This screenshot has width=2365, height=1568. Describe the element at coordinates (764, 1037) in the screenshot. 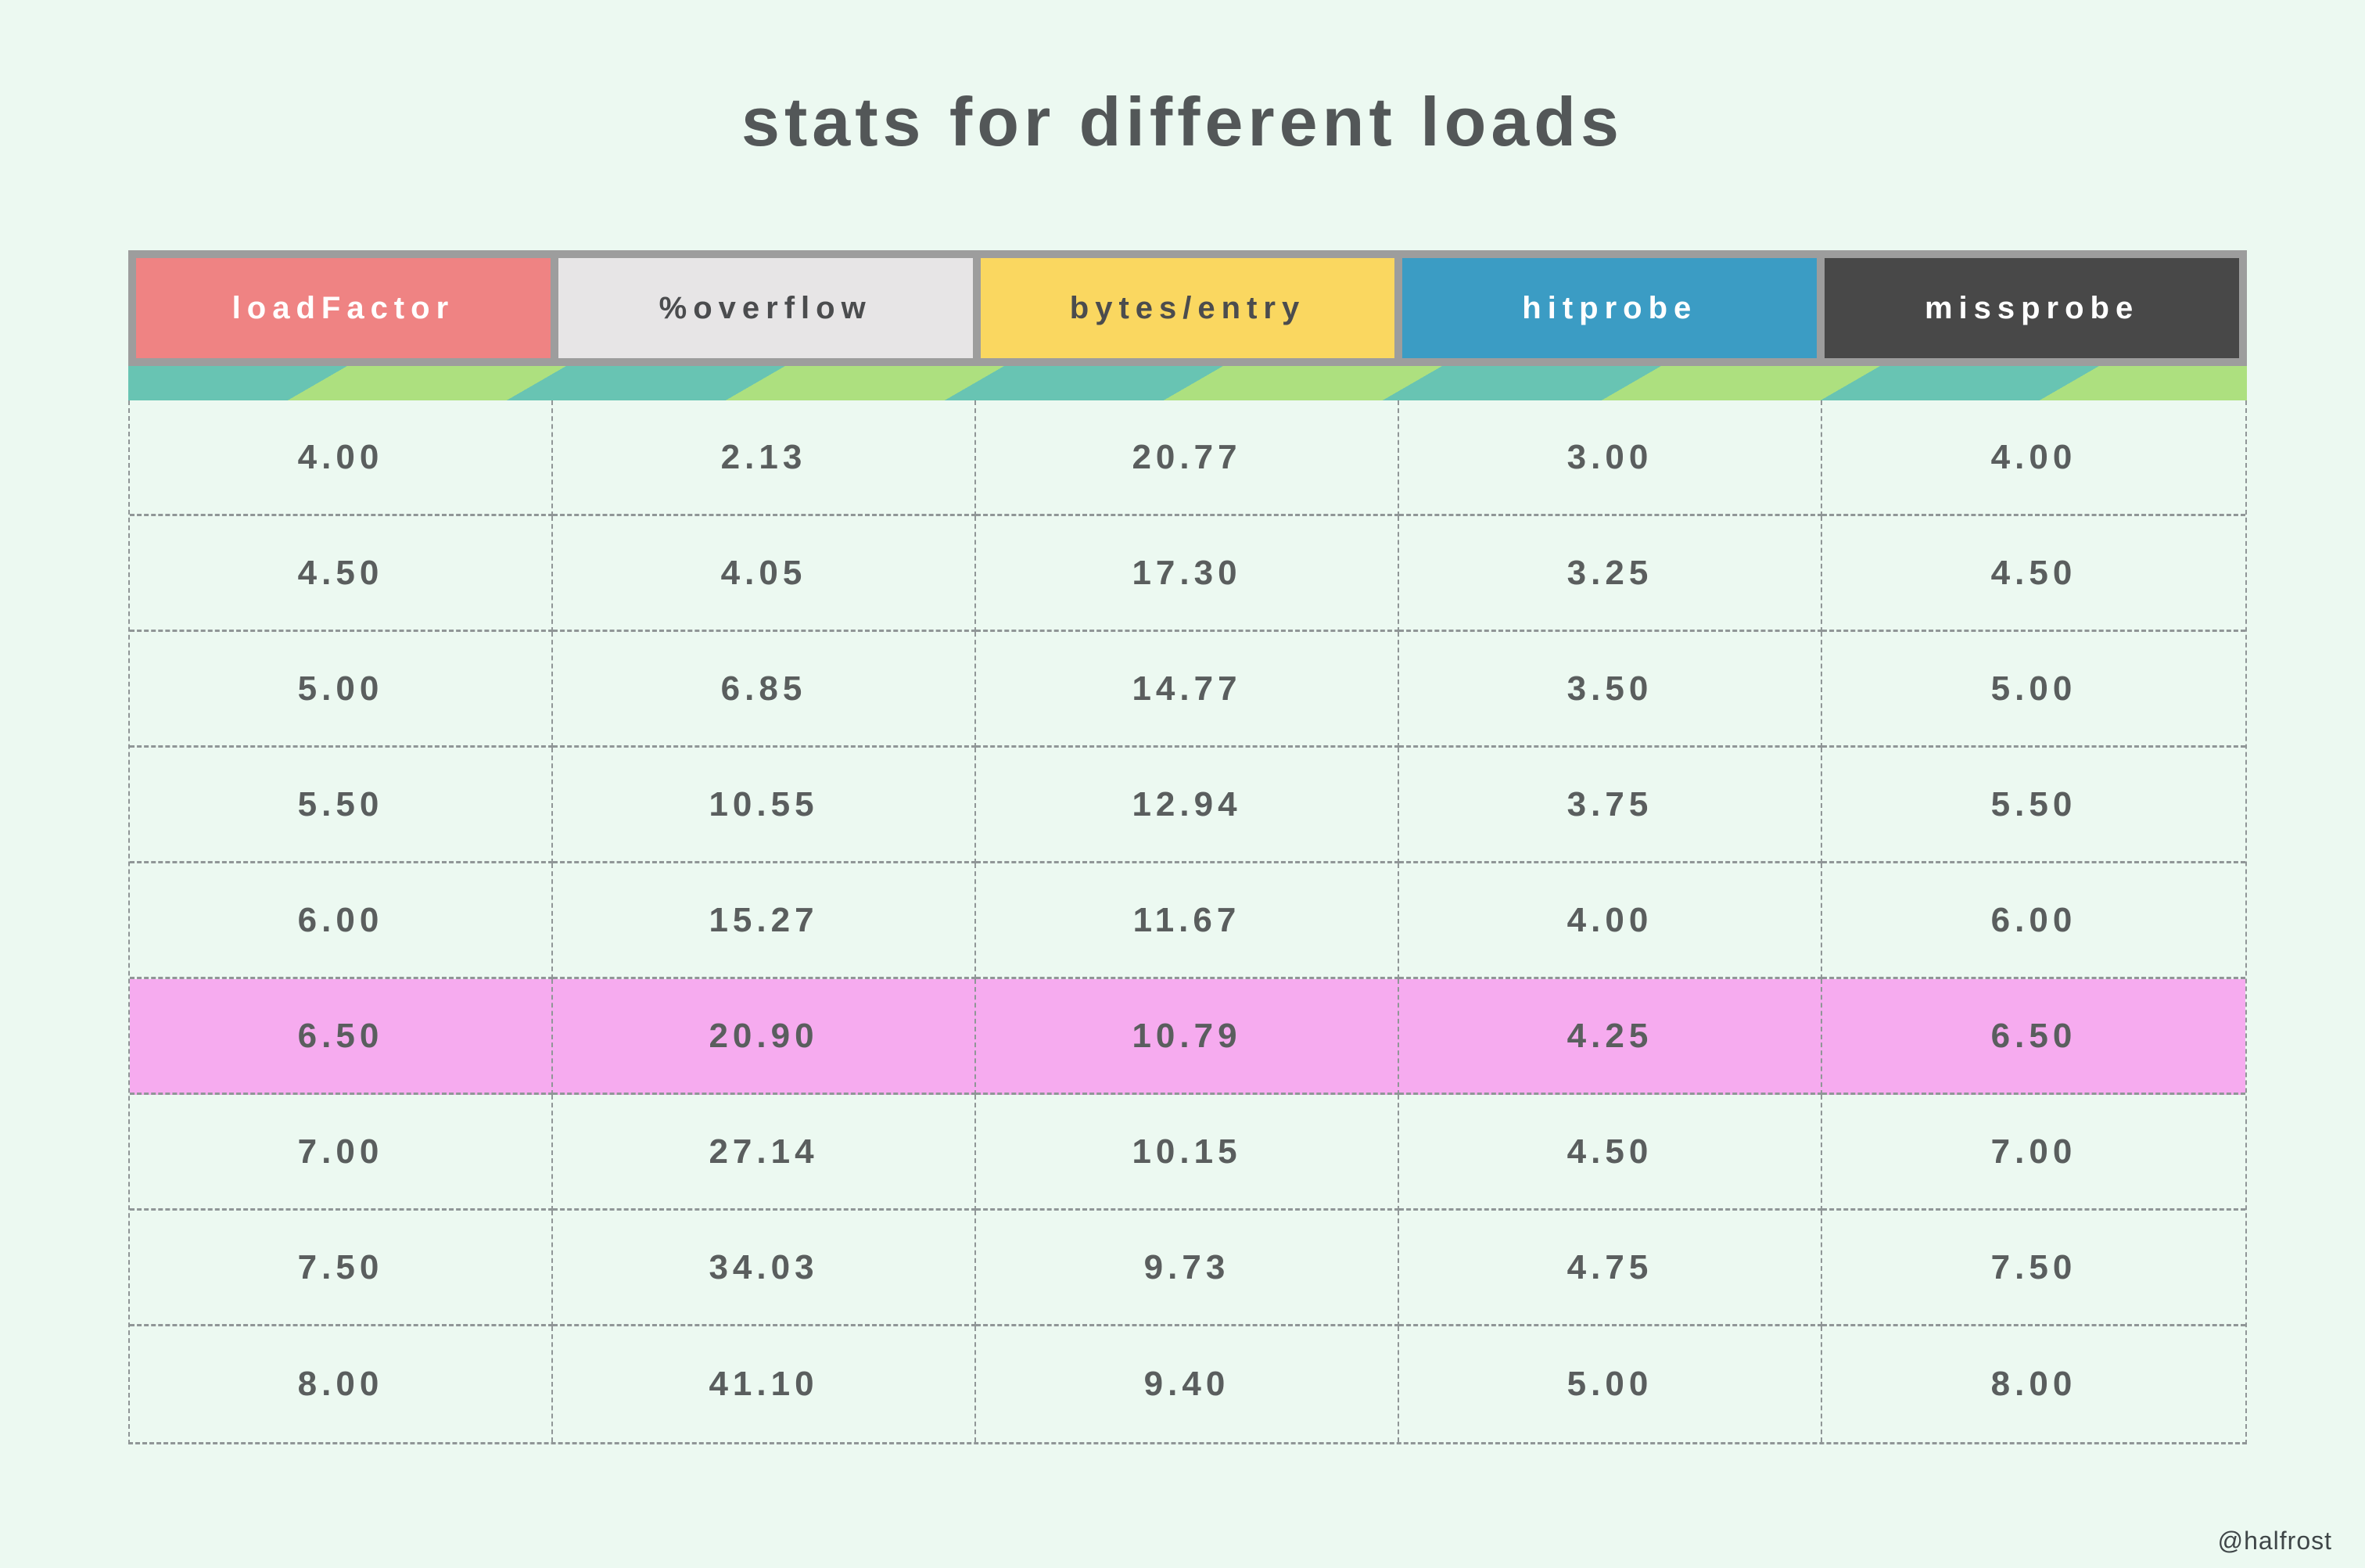

I see `table-cell-highlighted: 20.90` at that location.